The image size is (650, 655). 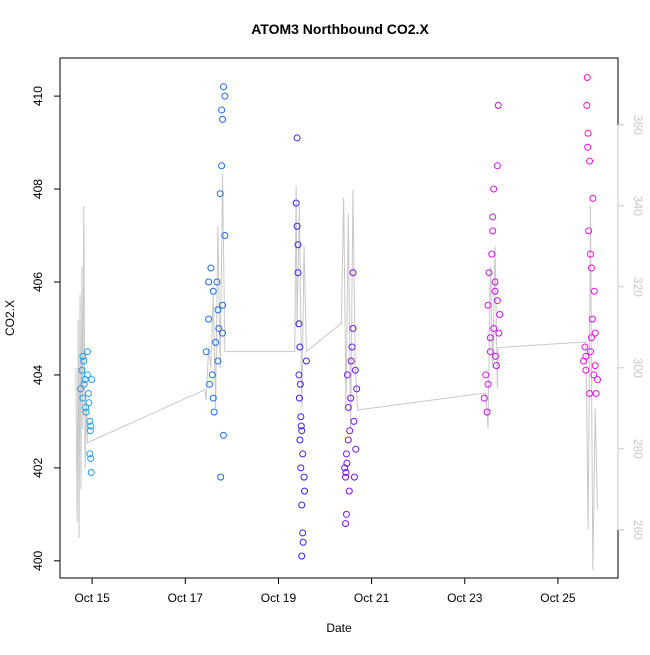 What do you see at coordinates (38, 96) in the screenshot?
I see `y-tick-label: 410` at bounding box center [38, 96].